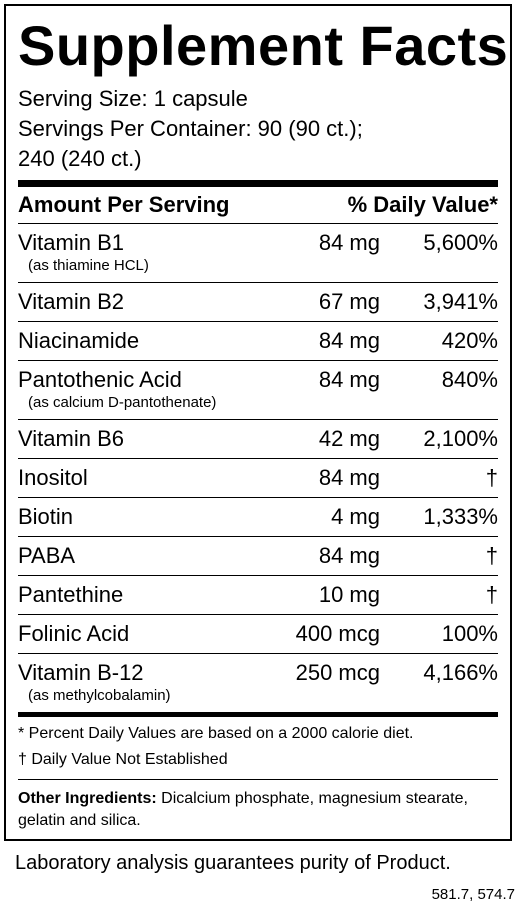 Image resolution: width=525 pixels, height=912 pixels. I want to click on nutrient-amount: 42 mg, so click(349, 438).